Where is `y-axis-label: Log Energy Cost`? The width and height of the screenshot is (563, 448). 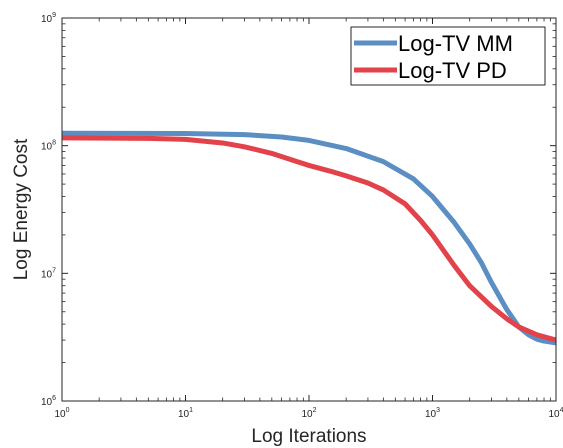 y-axis-label: Log Energy Cost is located at coordinates (21, 209).